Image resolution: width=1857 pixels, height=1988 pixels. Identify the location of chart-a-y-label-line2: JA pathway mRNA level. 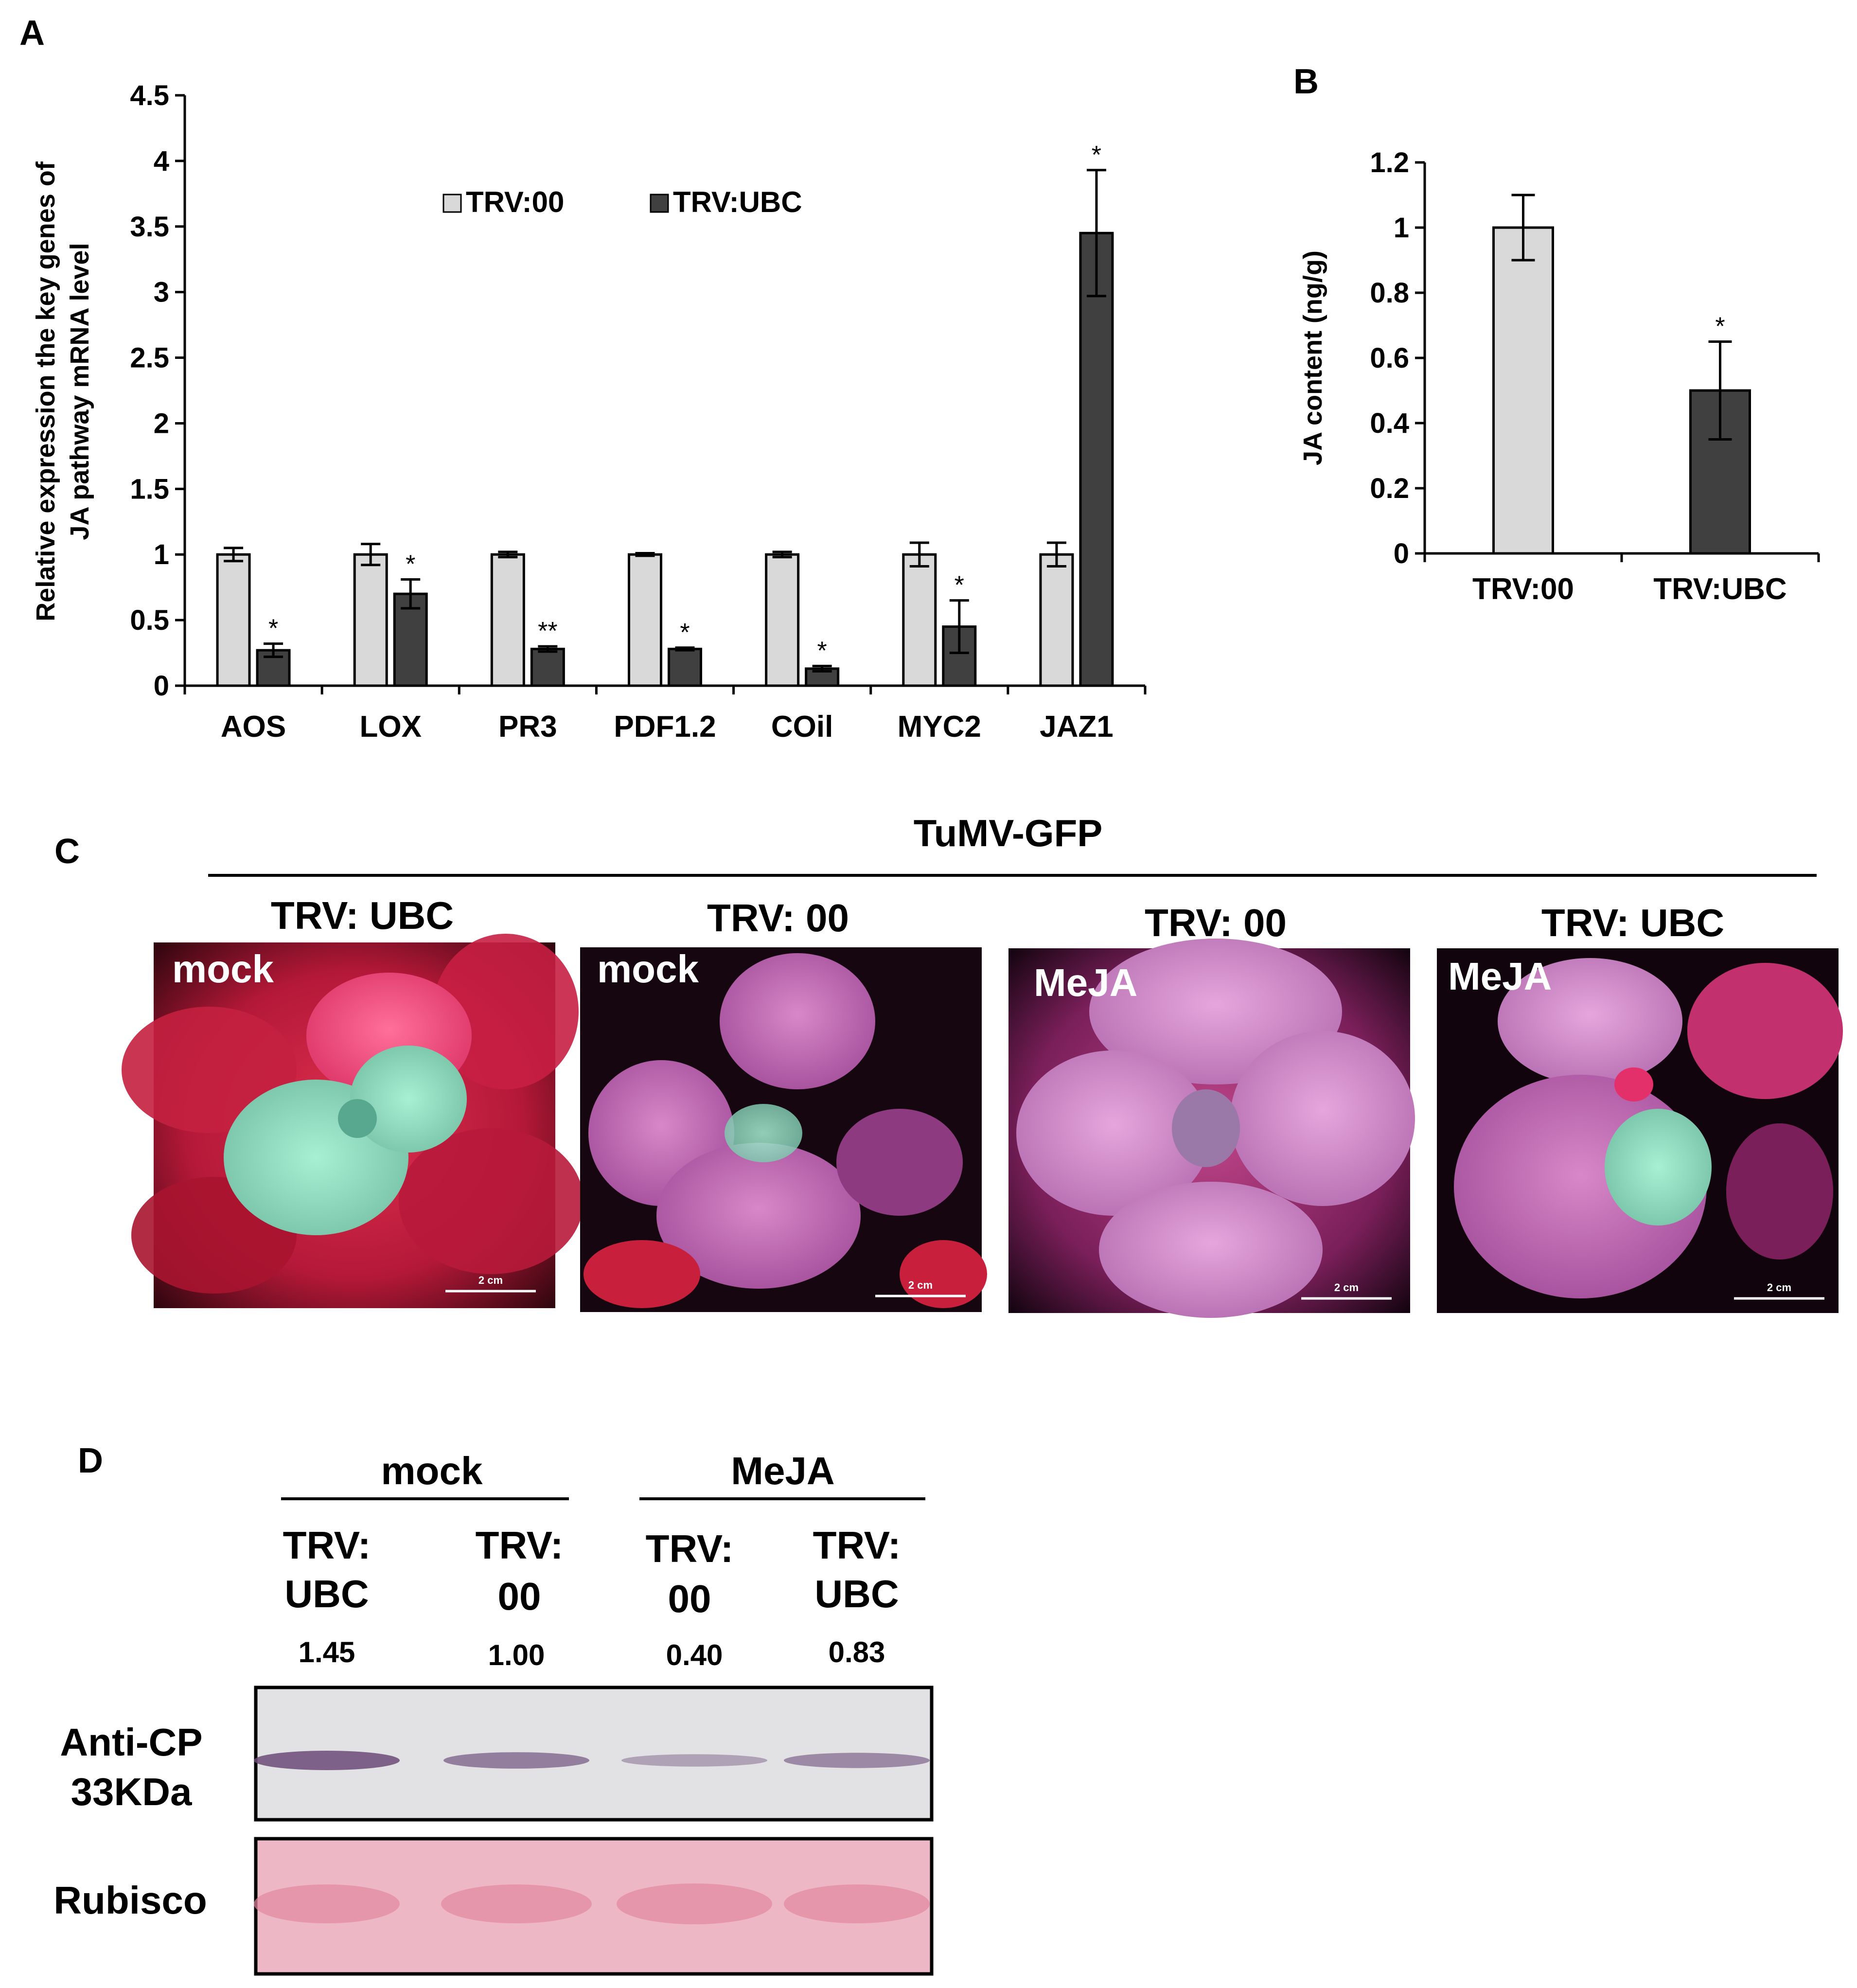
(79, 391).